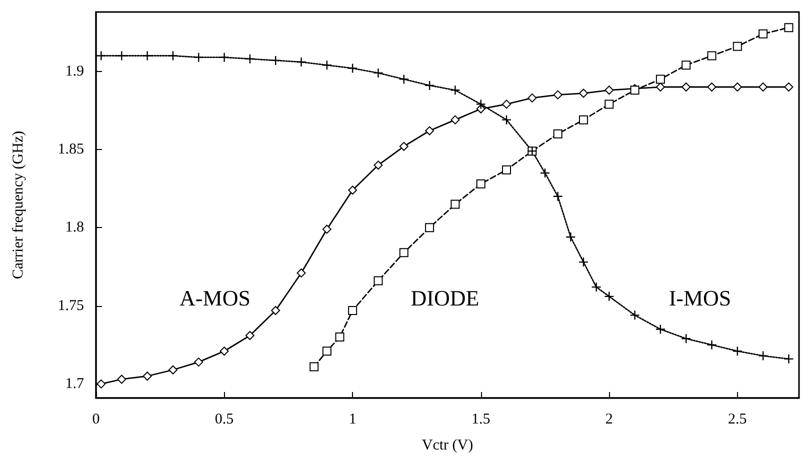 The image size is (807, 461). I want to click on y-tick-label: 1.85, so click(71, 150).